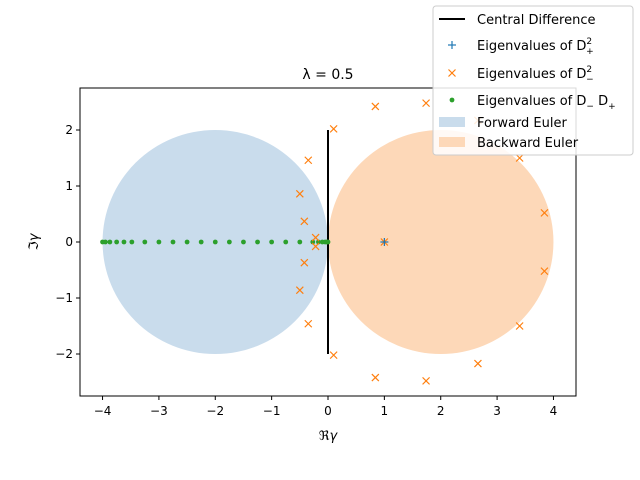 The image size is (640, 480). I want to click on x-tick-label: 1, so click(385, 411).